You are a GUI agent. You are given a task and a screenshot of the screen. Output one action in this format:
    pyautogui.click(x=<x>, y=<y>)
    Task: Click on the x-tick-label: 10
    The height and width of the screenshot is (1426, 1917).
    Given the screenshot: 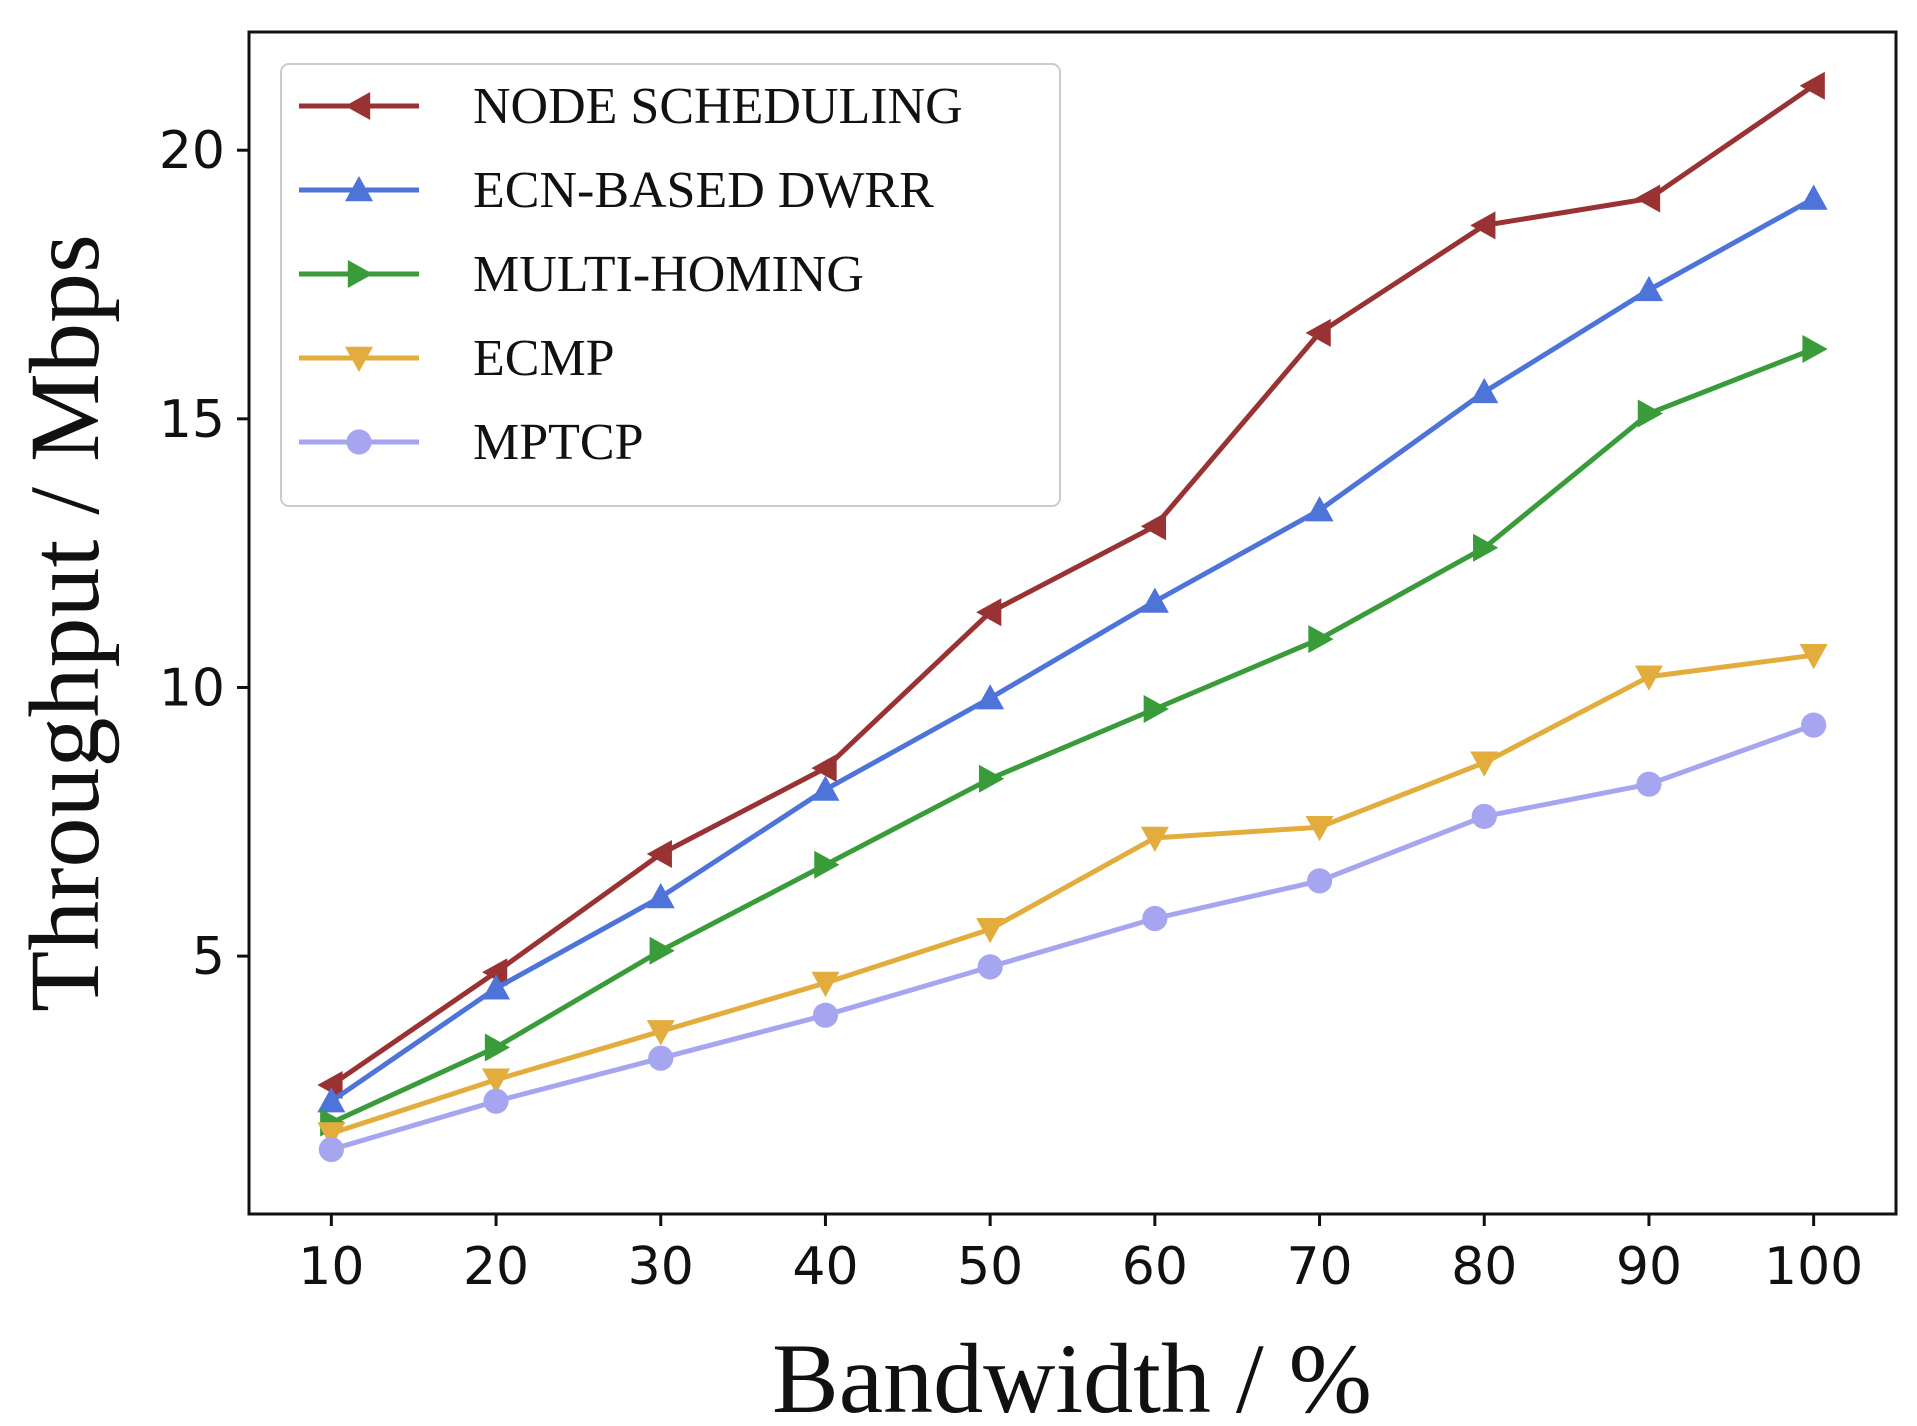 What is the action you would take?
    pyautogui.click(x=331, y=1267)
    